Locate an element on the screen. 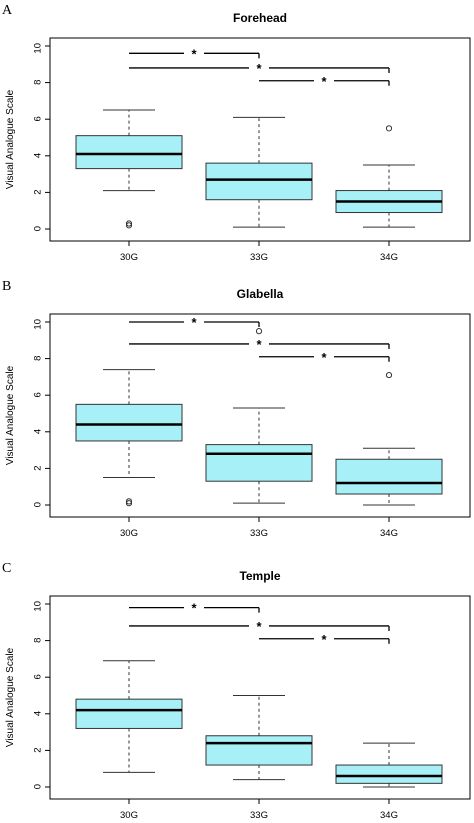 The image size is (474, 823). chart-title: Glabella is located at coordinates (260, 294).